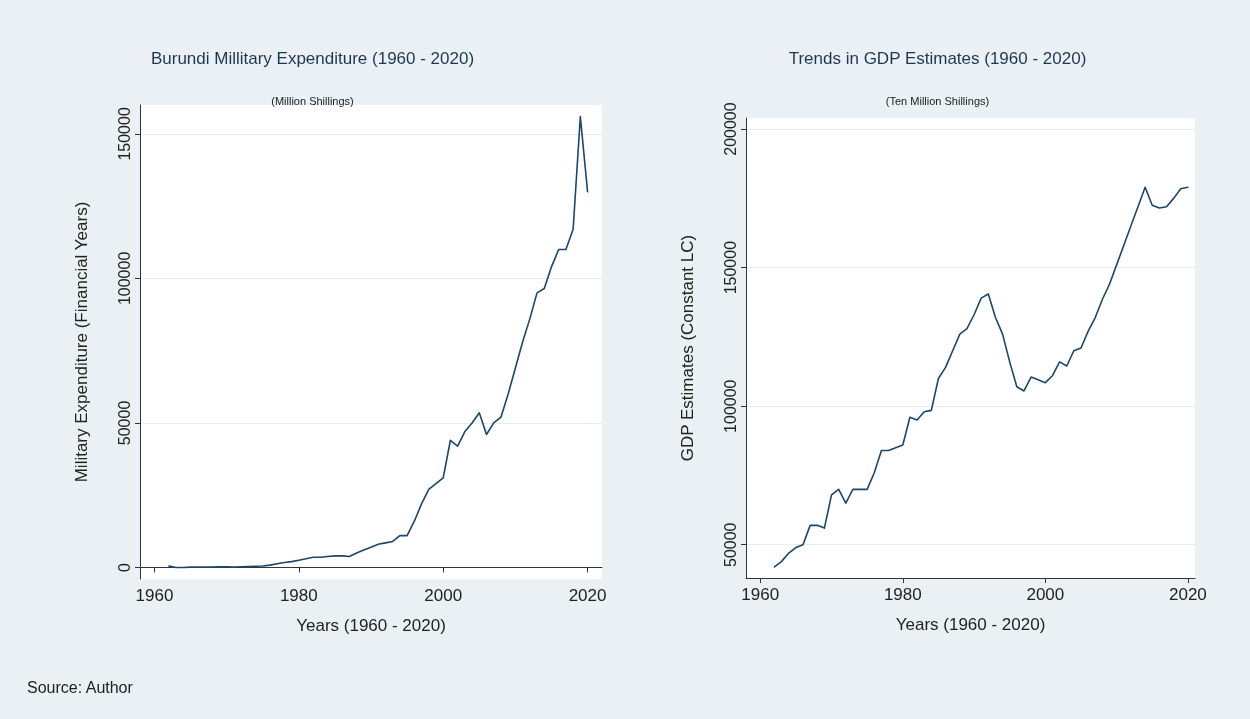 The image size is (1250, 719). What do you see at coordinates (124, 567) in the screenshot?
I see `y-tick-label: 0` at bounding box center [124, 567].